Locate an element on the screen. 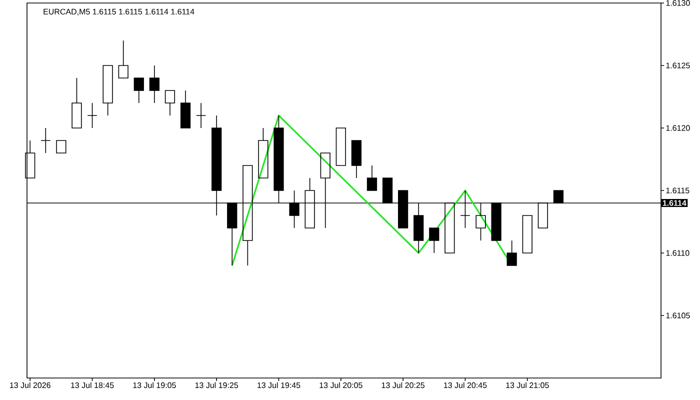 This screenshot has width=700, height=400. x-tick-label: 13 Jul 20:45 is located at coordinates (465, 385).